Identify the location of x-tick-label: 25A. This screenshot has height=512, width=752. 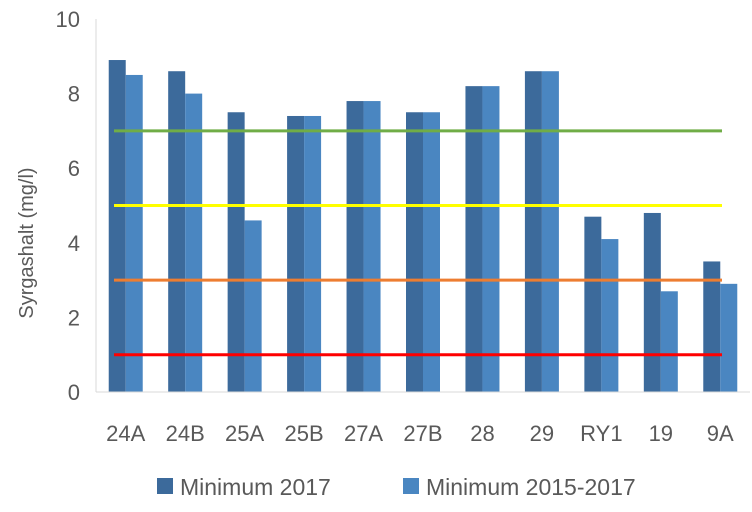
(244, 433).